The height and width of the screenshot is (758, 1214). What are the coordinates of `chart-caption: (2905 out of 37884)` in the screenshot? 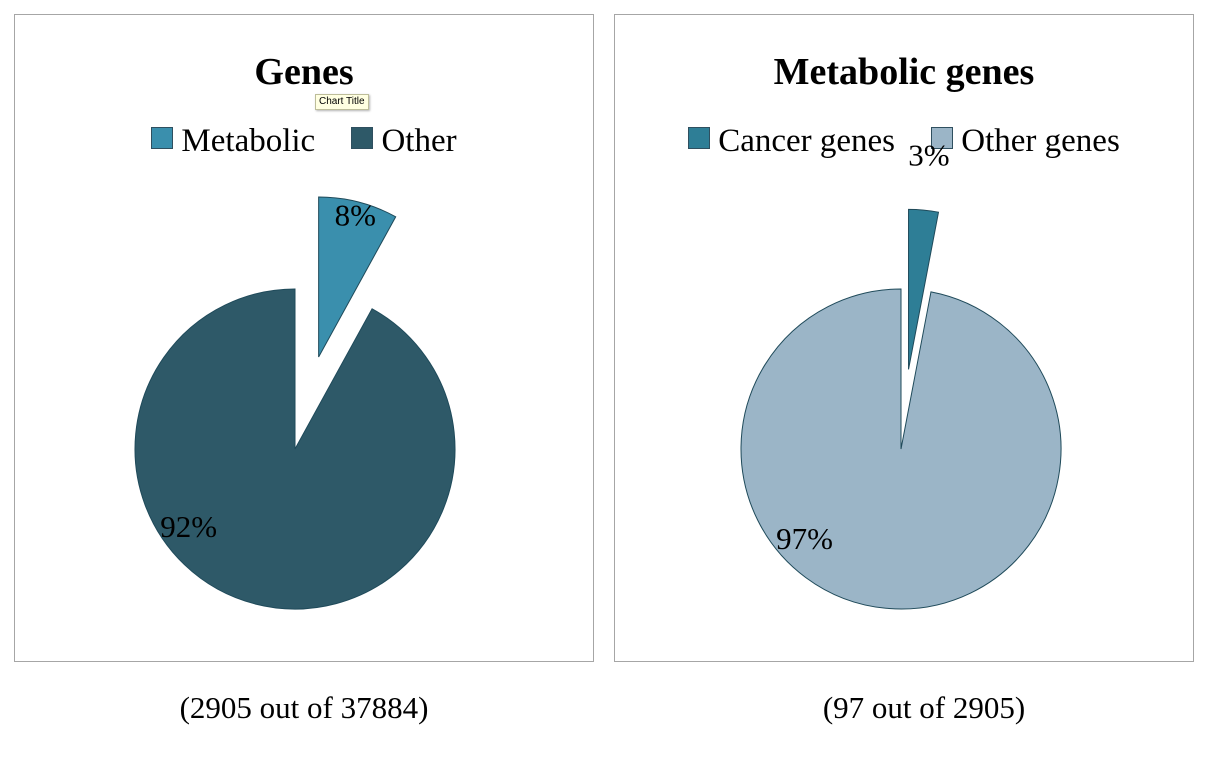 It's located at (304, 707).